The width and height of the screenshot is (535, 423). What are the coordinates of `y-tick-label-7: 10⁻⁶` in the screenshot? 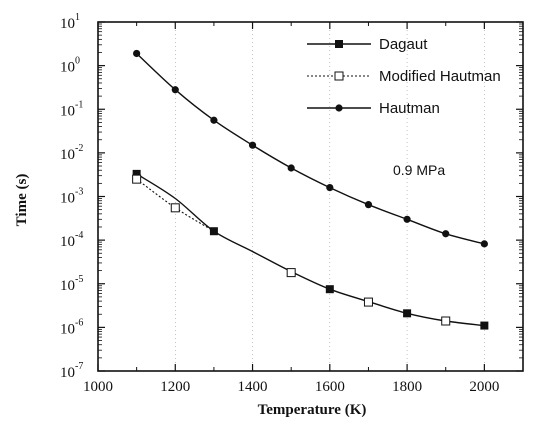 It's located at (71, 327).